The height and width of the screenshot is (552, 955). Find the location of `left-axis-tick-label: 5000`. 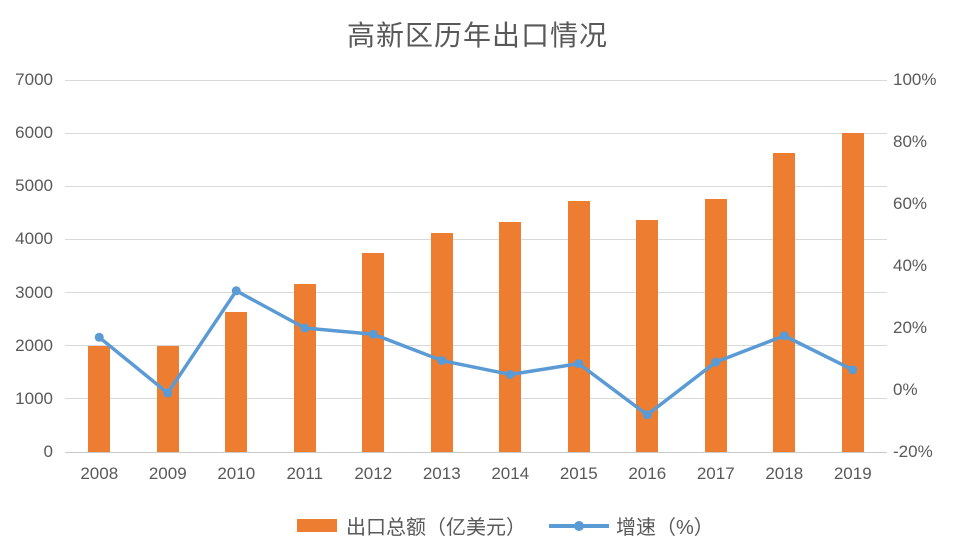

left-axis-tick-label: 5000 is located at coordinates (34, 186).